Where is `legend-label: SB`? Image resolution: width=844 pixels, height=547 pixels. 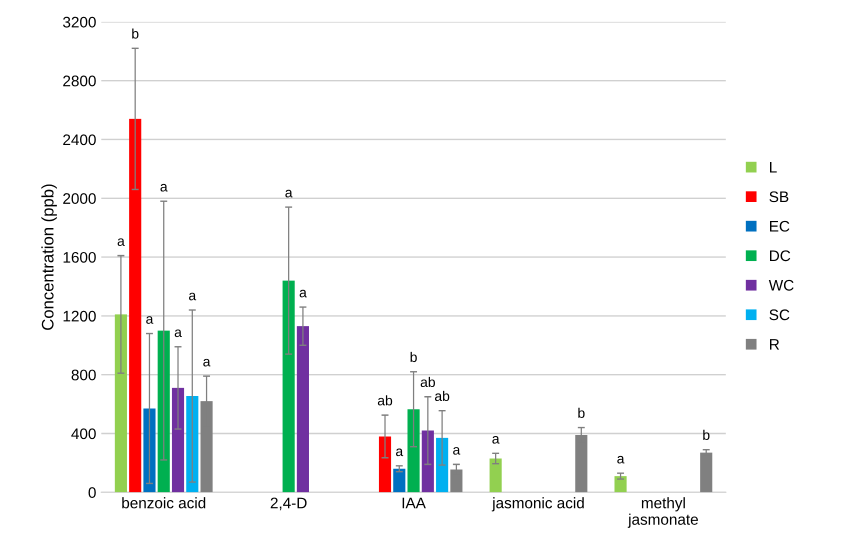
legend-label: SB is located at coordinates (778, 196).